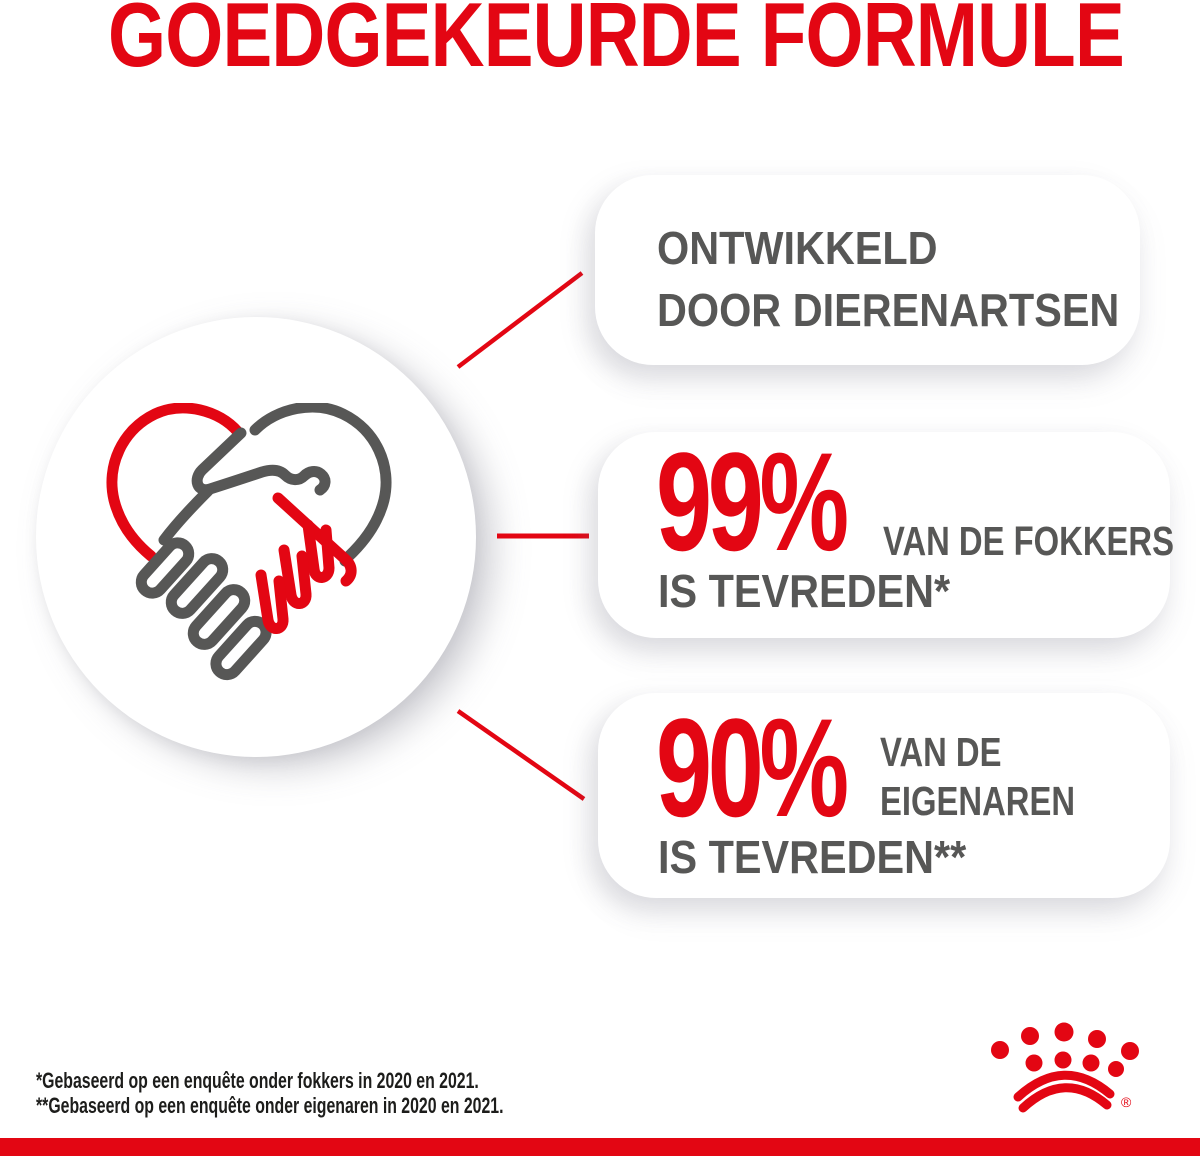 This screenshot has height=1159, width=1200. What do you see at coordinates (616, 43) in the screenshot?
I see `page-title: GOEDGEKEURDE FORMULE` at bounding box center [616, 43].